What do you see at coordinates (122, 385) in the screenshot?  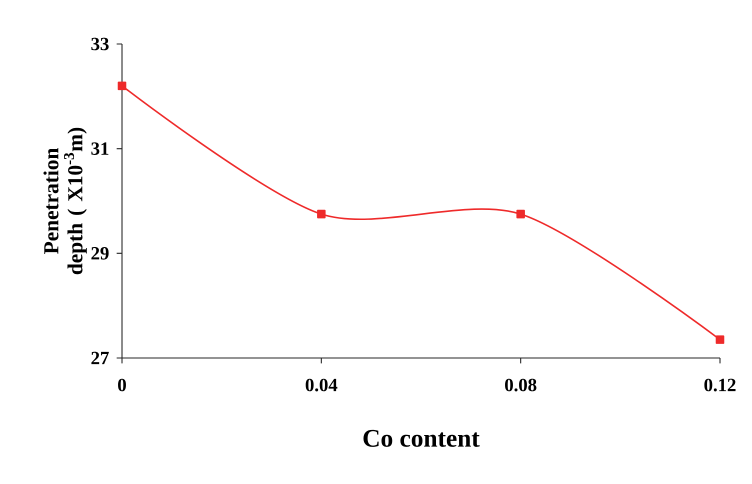 I see `x-tick-label: 0` at bounding box center [122, 385].